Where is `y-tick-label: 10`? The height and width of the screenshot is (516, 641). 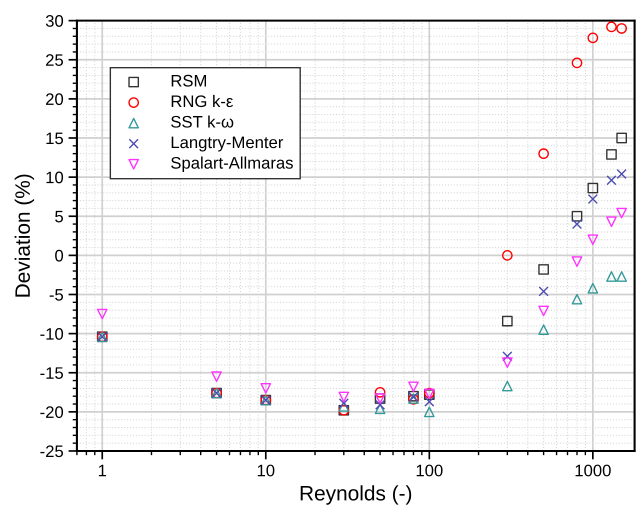
y-tick-label: 10 is located at coordinates (55, 178).